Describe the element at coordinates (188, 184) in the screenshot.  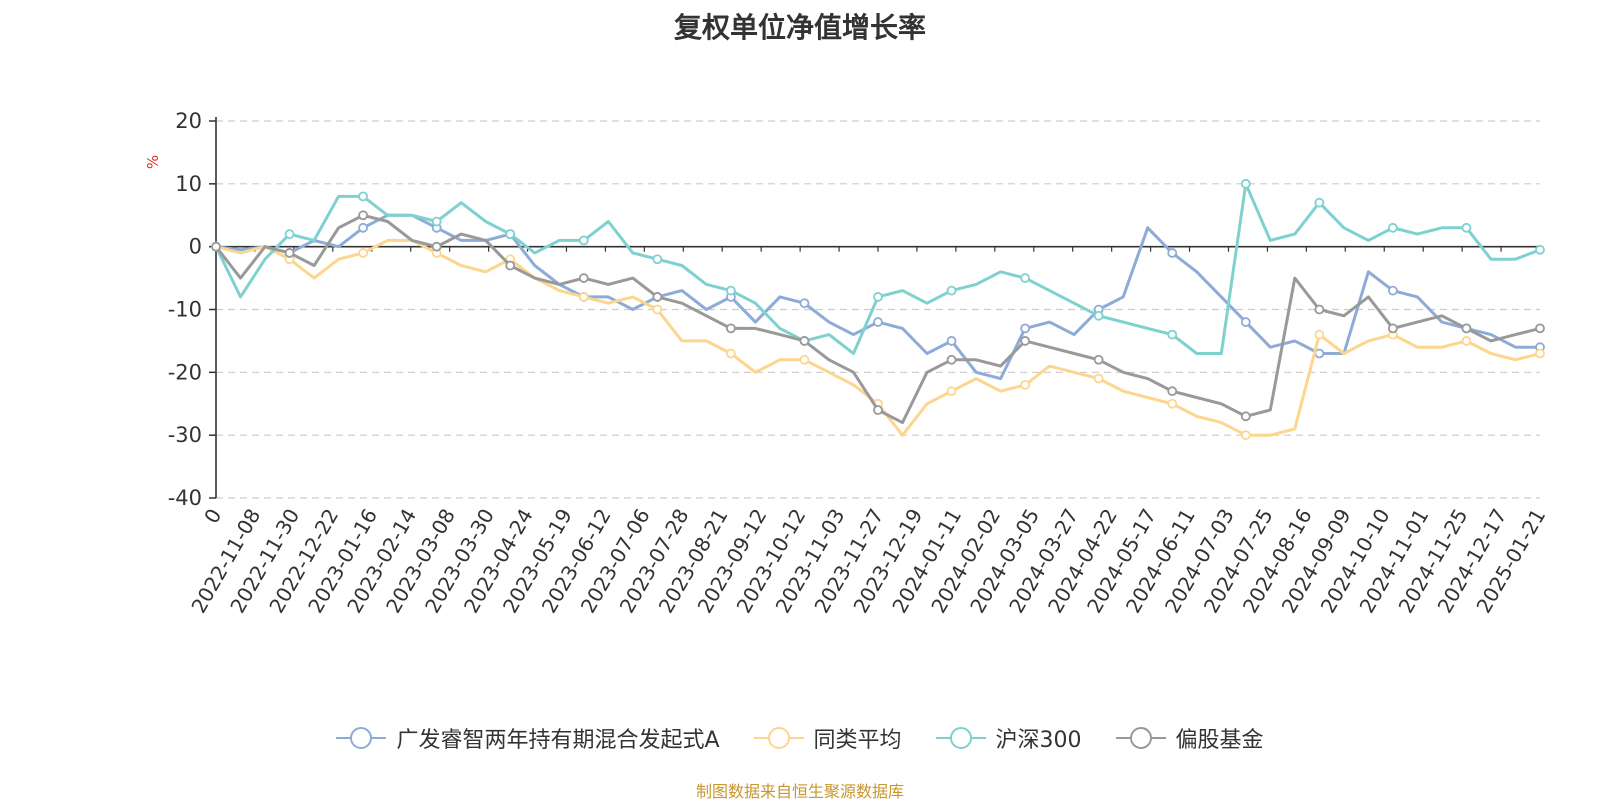
I see `y-tick-label: 10` at that location.